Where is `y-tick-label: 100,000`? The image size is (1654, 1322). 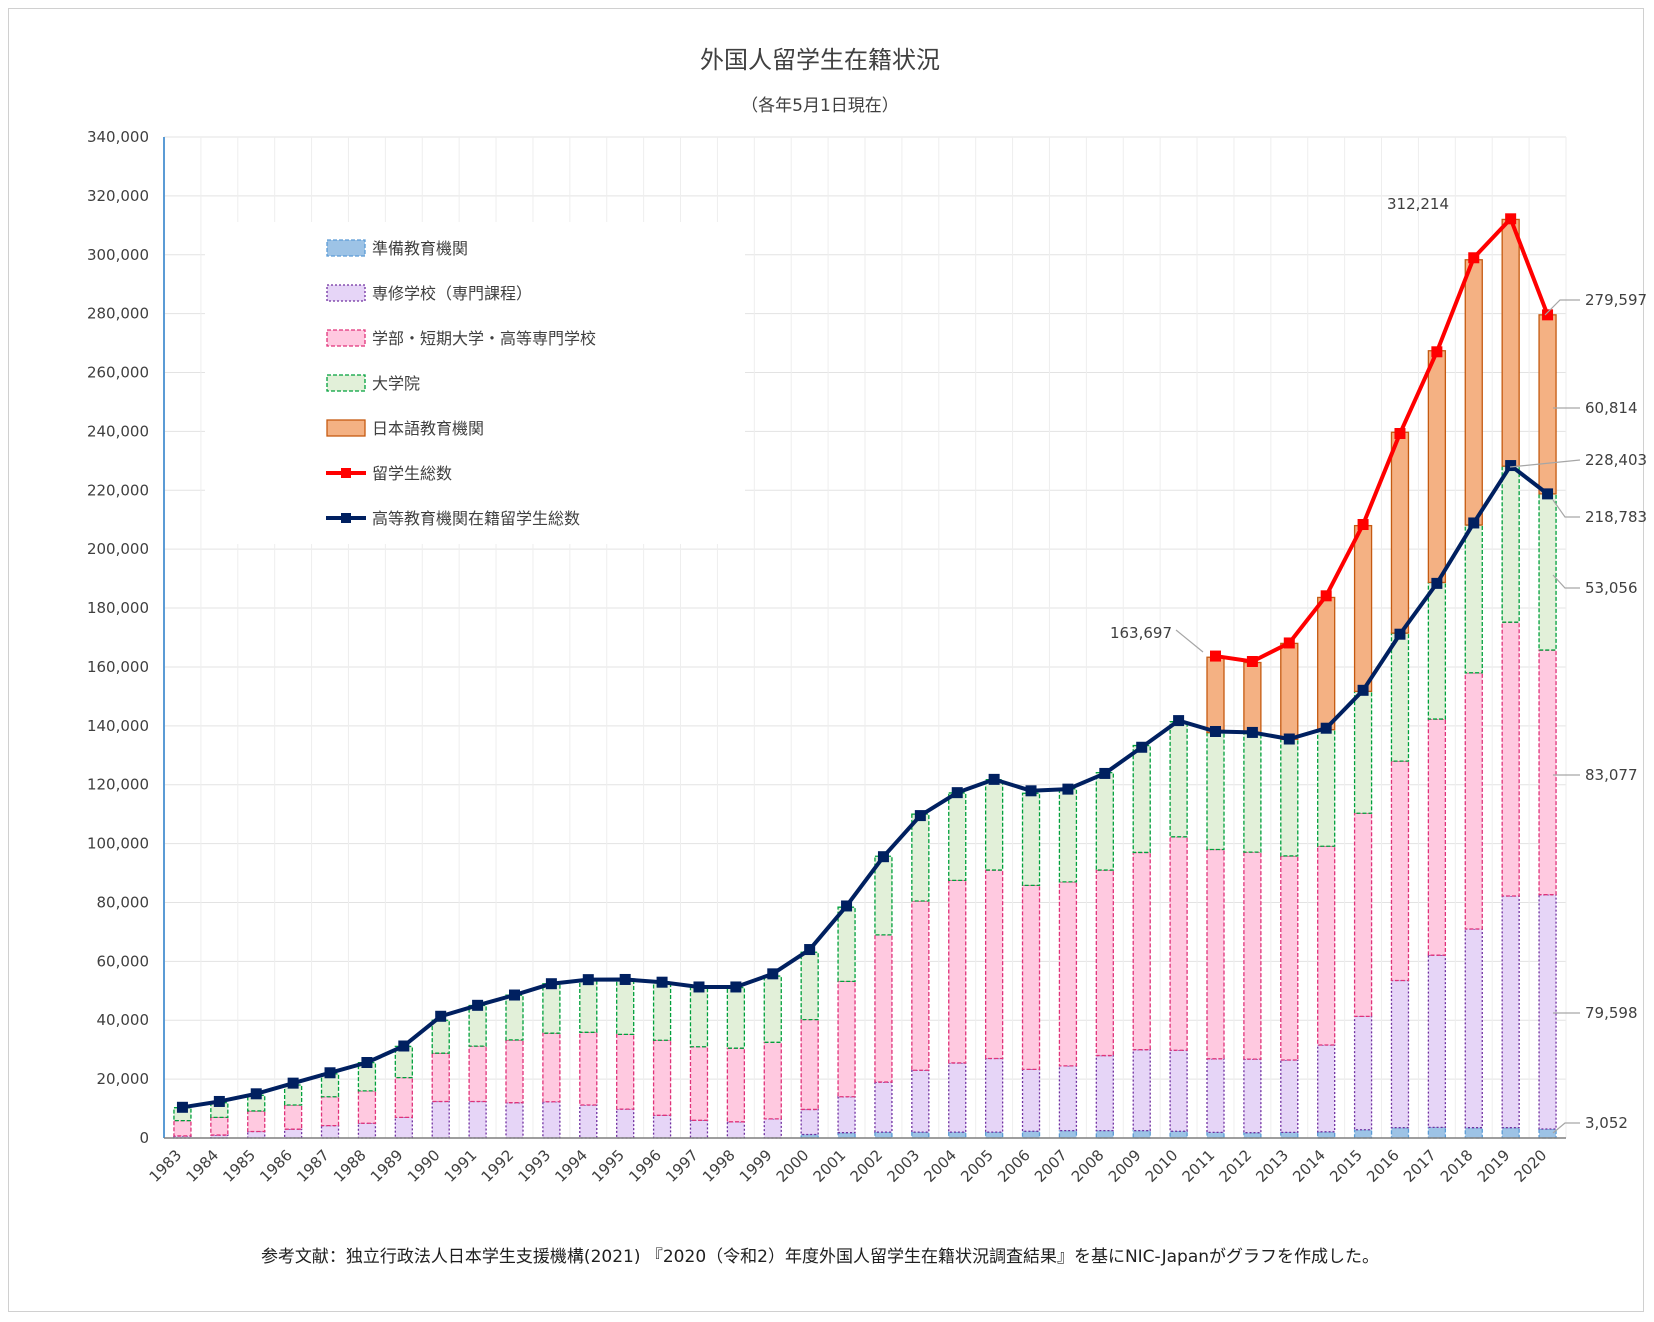
y-tick-label: 100,000 is located at coordinates (118, 844).